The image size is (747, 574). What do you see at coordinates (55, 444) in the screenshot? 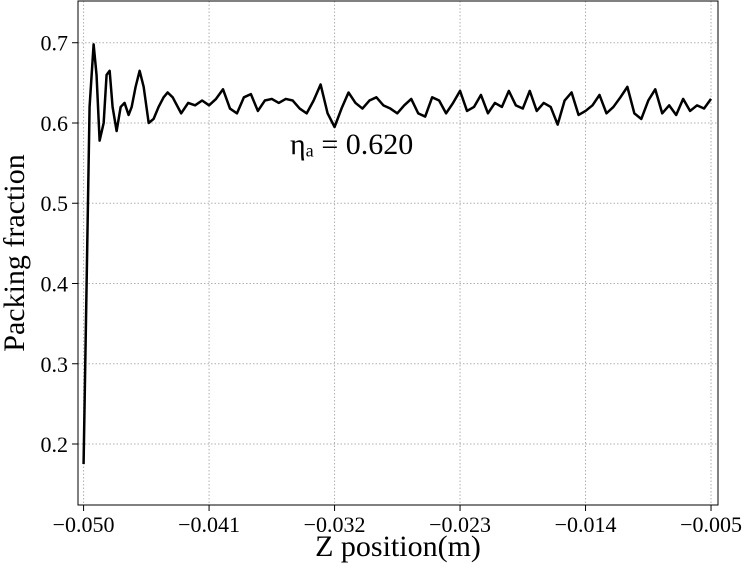
I see `y-tick-label: 0.2` at bounding box center [55, 444].